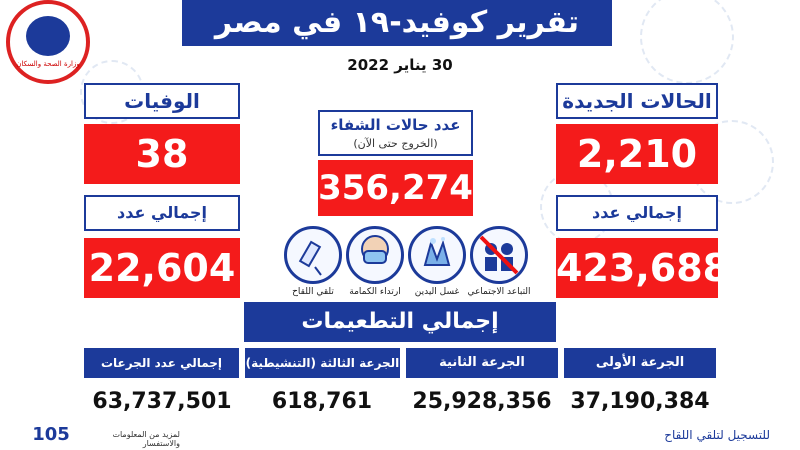 This screenshot has width=800, height=450. Describe the element at coordinates (395, 143) in the screenshot. I see `recovered-sublabel: (الخروج حتى الآن)` at that location.